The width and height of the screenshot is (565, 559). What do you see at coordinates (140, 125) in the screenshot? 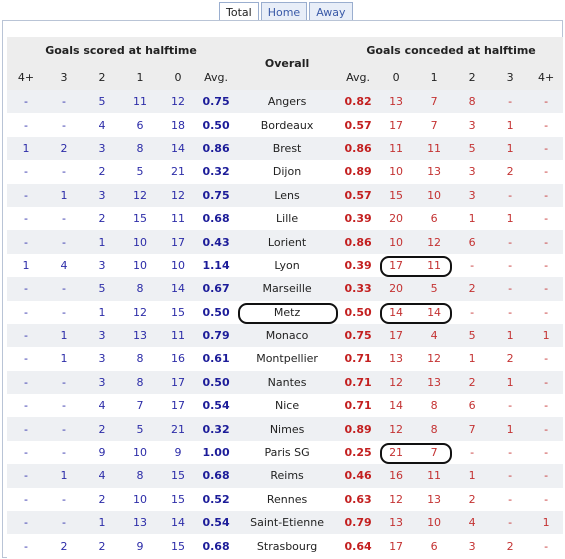
I see `scored-count-cell: 6` at bounding box center [140, 125].